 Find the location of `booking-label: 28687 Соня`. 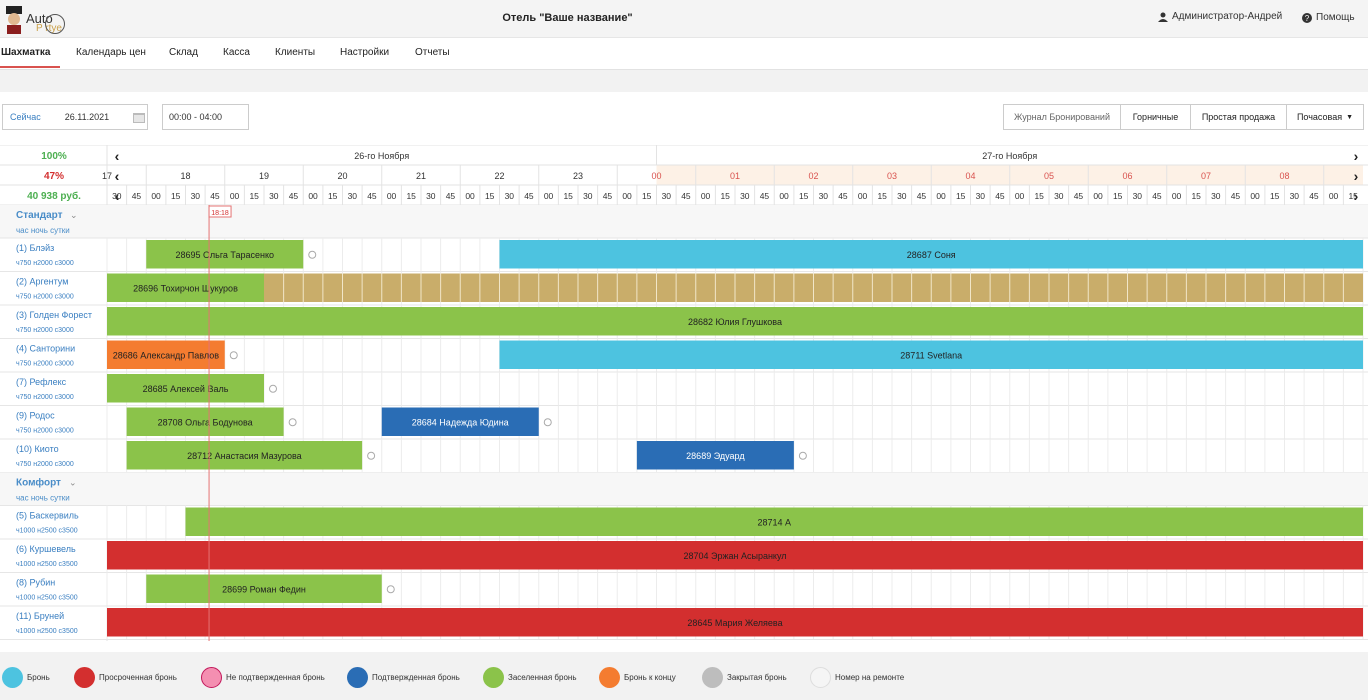

booking-label: 28687 Соня is located at coordinates (931, 255).